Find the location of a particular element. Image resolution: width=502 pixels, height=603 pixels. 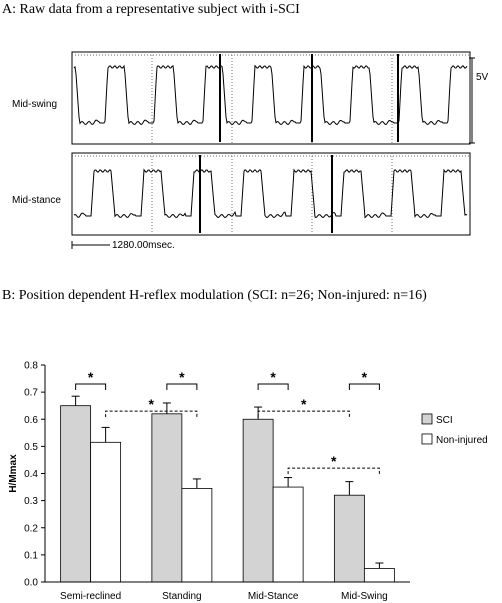

mid-stance-label: Mid-stance is located at coordinates (36, 200).